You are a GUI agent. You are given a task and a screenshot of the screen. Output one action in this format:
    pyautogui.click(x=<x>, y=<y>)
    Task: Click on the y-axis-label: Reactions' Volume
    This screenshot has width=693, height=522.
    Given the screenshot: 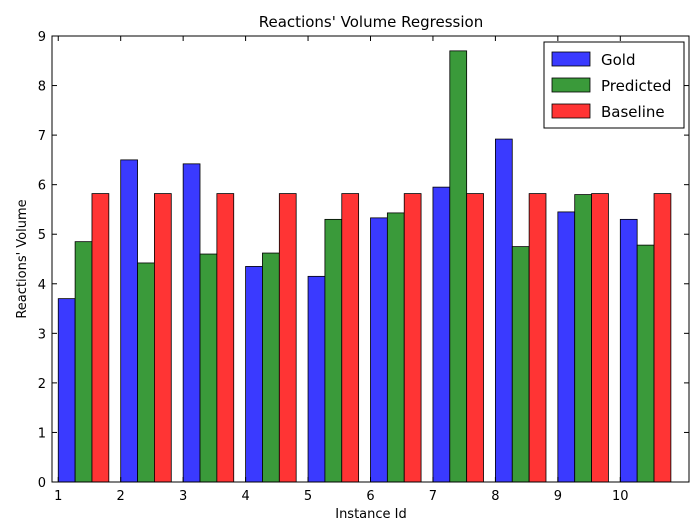 What is the action you would take?
    pyautogui.click(x=22, y=258)
    